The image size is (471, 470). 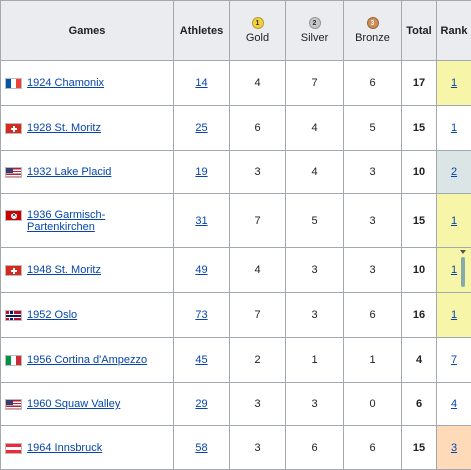 I want to click on games-link: 1932 Lake Placid, so click(x=69, y=172).